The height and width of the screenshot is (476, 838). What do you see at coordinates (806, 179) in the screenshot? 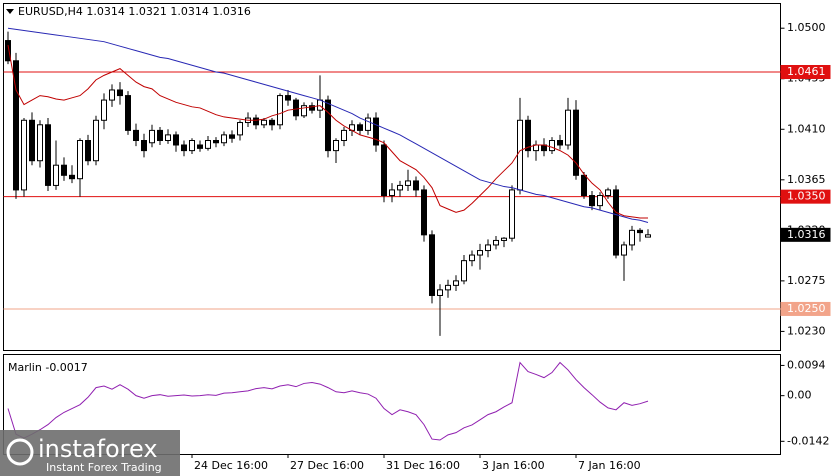
I see `y-tick-label: 1.0365` at bounding box center [806, 179].